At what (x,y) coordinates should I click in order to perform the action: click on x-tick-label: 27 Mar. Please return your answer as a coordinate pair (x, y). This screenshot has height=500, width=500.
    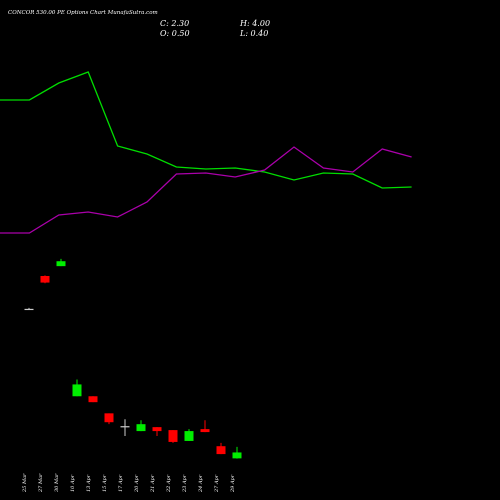
    Looking at the image, I should click on (41, 483).